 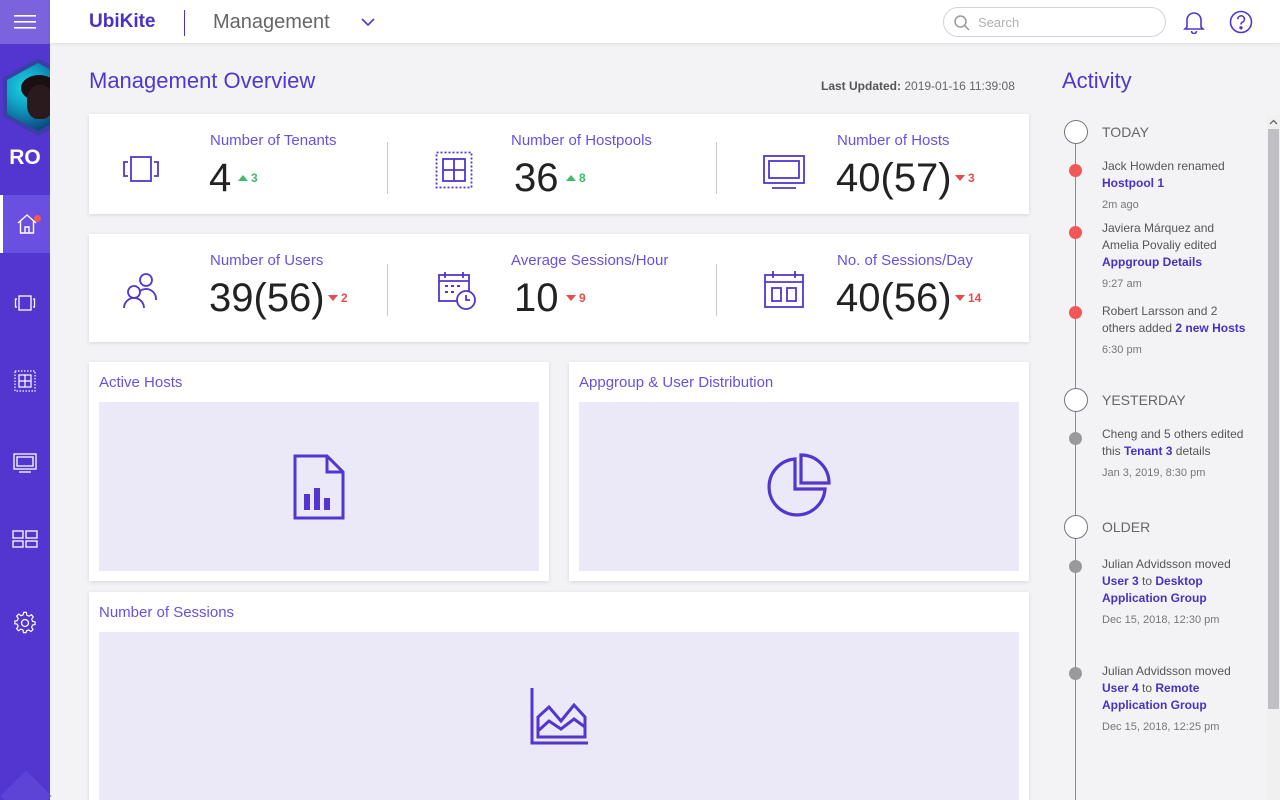 What do you see at coordinates (26, 785) in the screenshot?
I see `sidebar-decoration` at bounding box center [26, 785].